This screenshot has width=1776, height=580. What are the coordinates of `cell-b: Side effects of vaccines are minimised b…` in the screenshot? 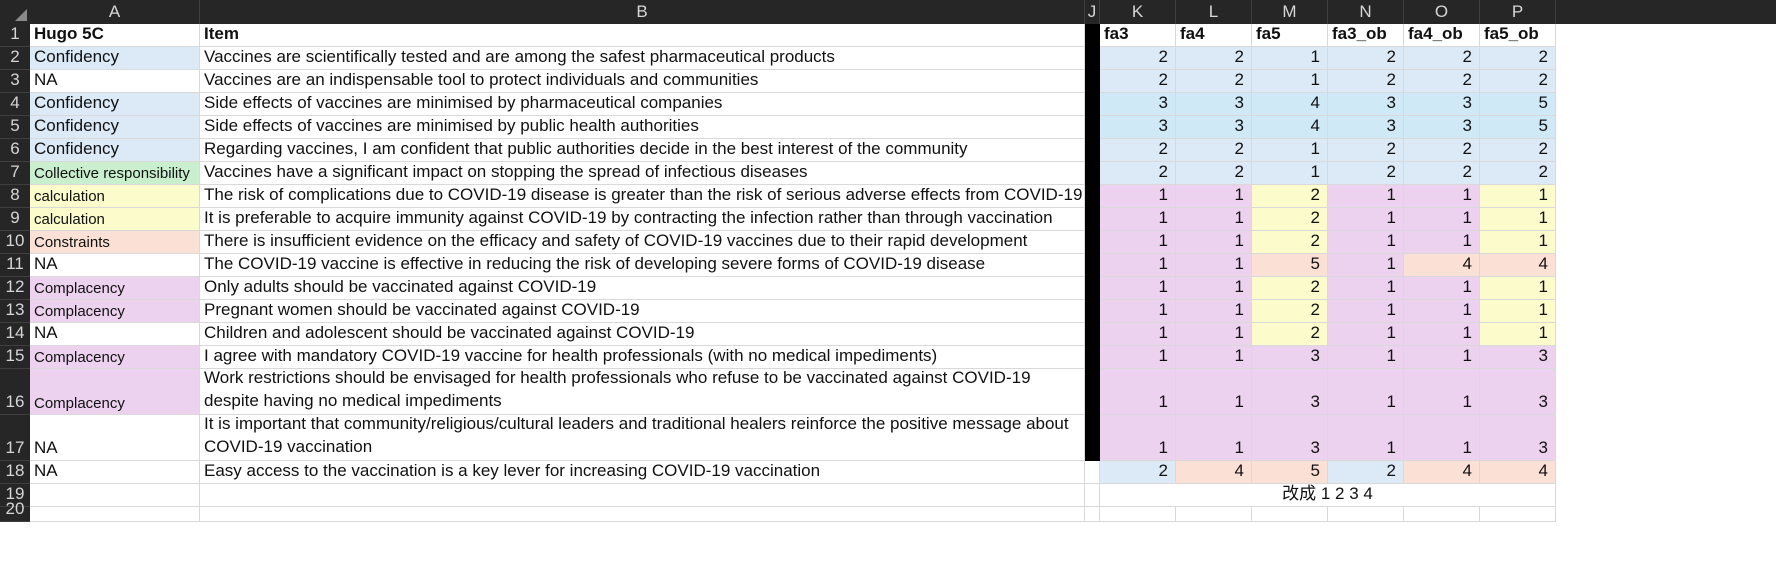 It's located at (642, 104).